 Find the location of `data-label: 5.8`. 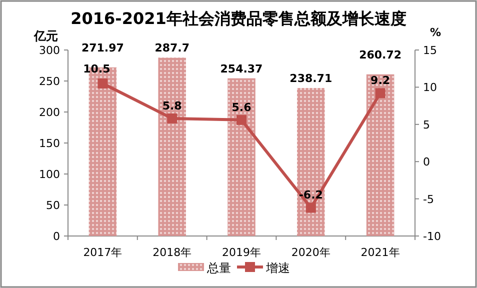

data-label: 5.8 is located at coordinates (172, 105).